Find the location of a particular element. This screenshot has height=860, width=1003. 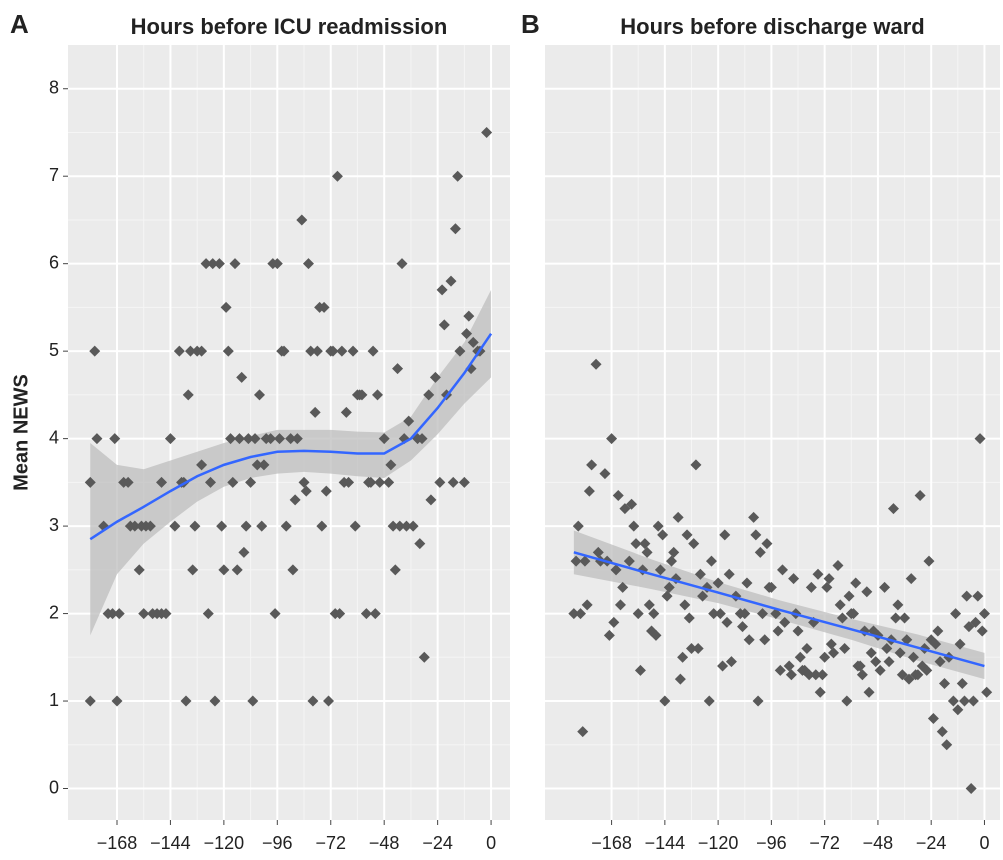

x-tick-label: −96 is located at coordinates (277, 843).